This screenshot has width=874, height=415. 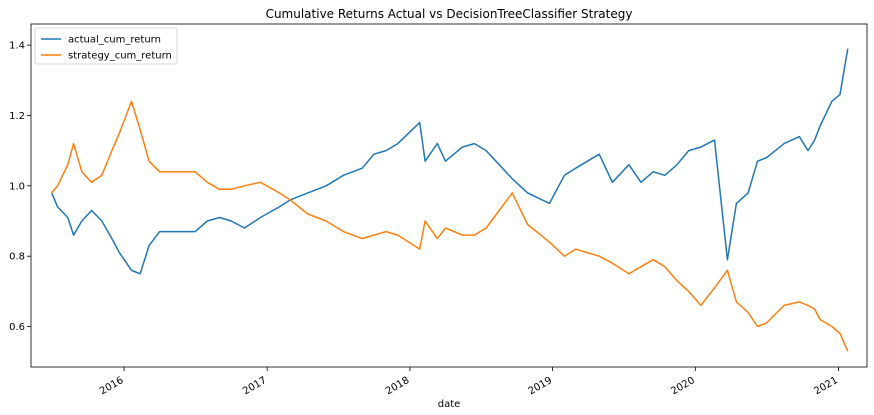 I want to click on x-axis: 2016 2017 2018 2019 2020 2021, so click(x=469, y=382).